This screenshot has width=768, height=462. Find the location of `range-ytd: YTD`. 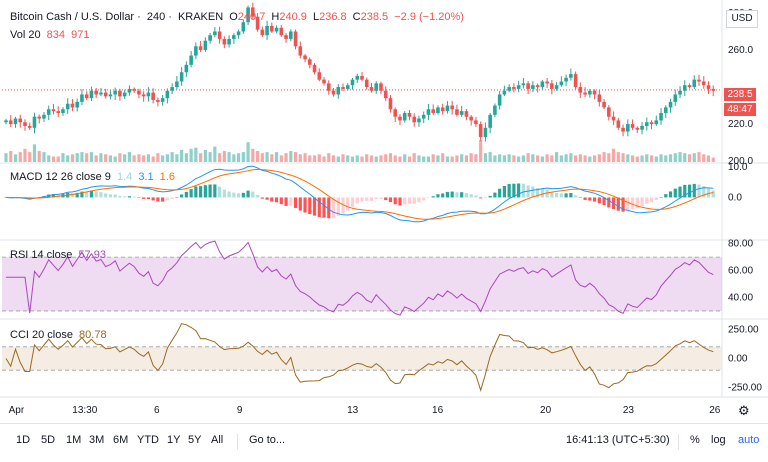

range-ytd: YTD is located at coordinates (148, 440).